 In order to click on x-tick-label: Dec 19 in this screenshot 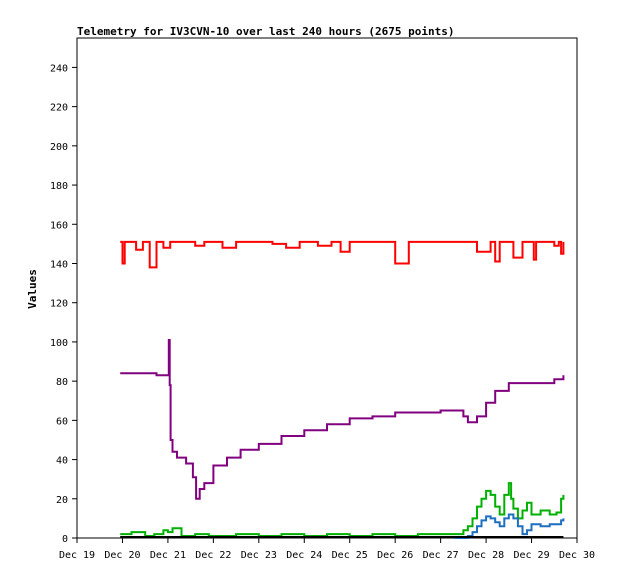, I will do `click(77, 555)`.